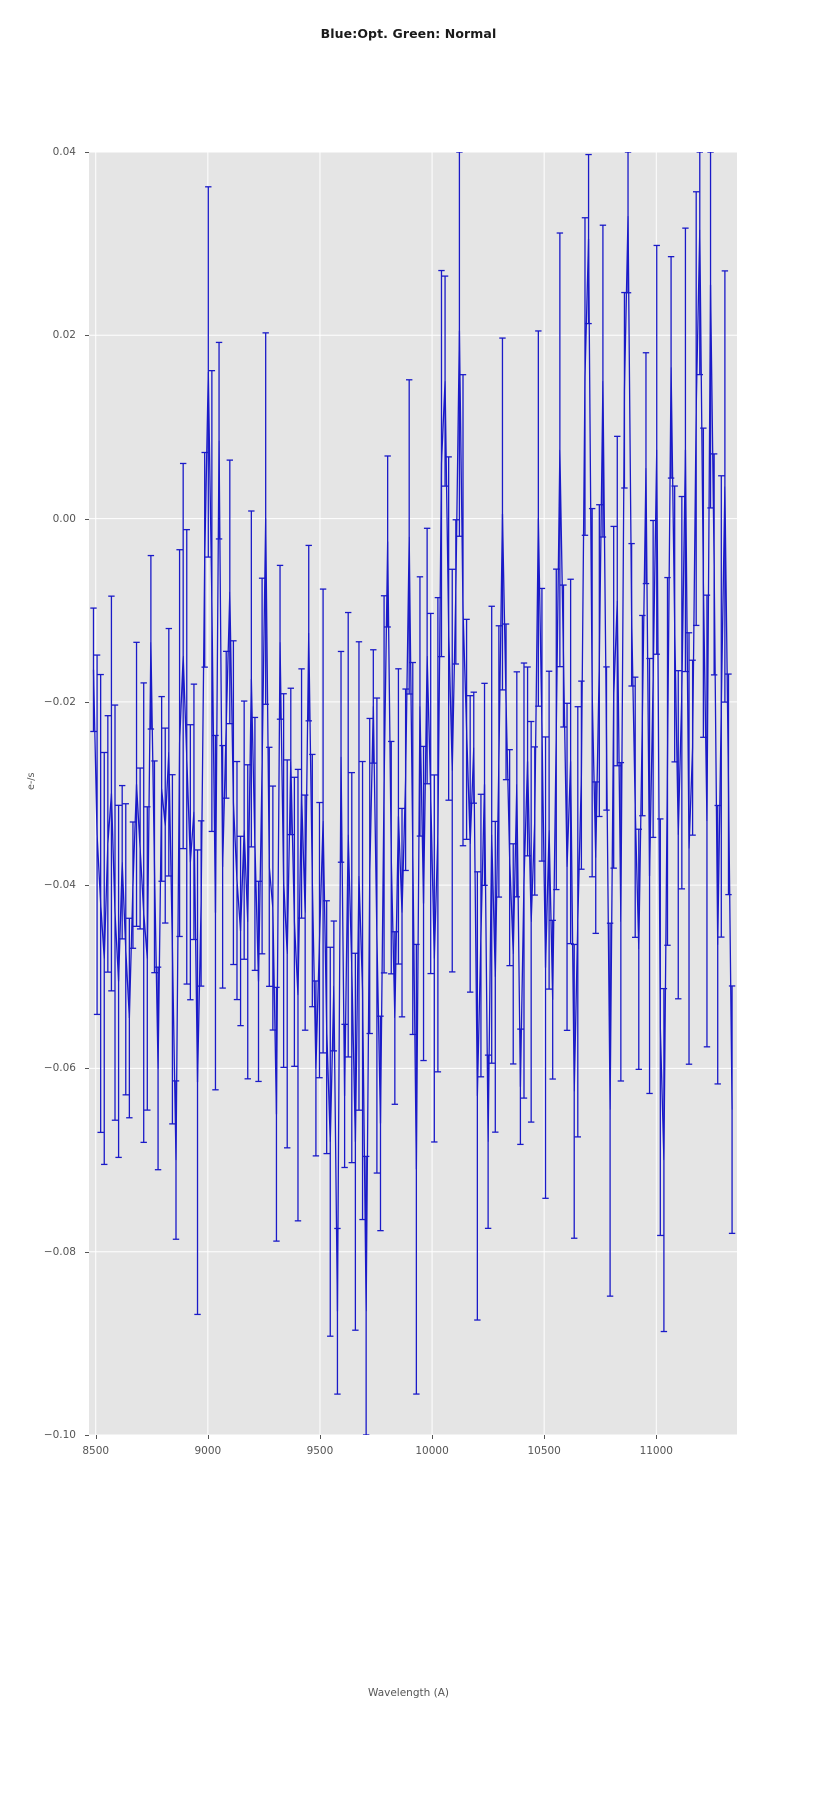  Describe the element at coordinates (64, 152) in the screenshot. I see `y-tick-label: 0.04` at that location.